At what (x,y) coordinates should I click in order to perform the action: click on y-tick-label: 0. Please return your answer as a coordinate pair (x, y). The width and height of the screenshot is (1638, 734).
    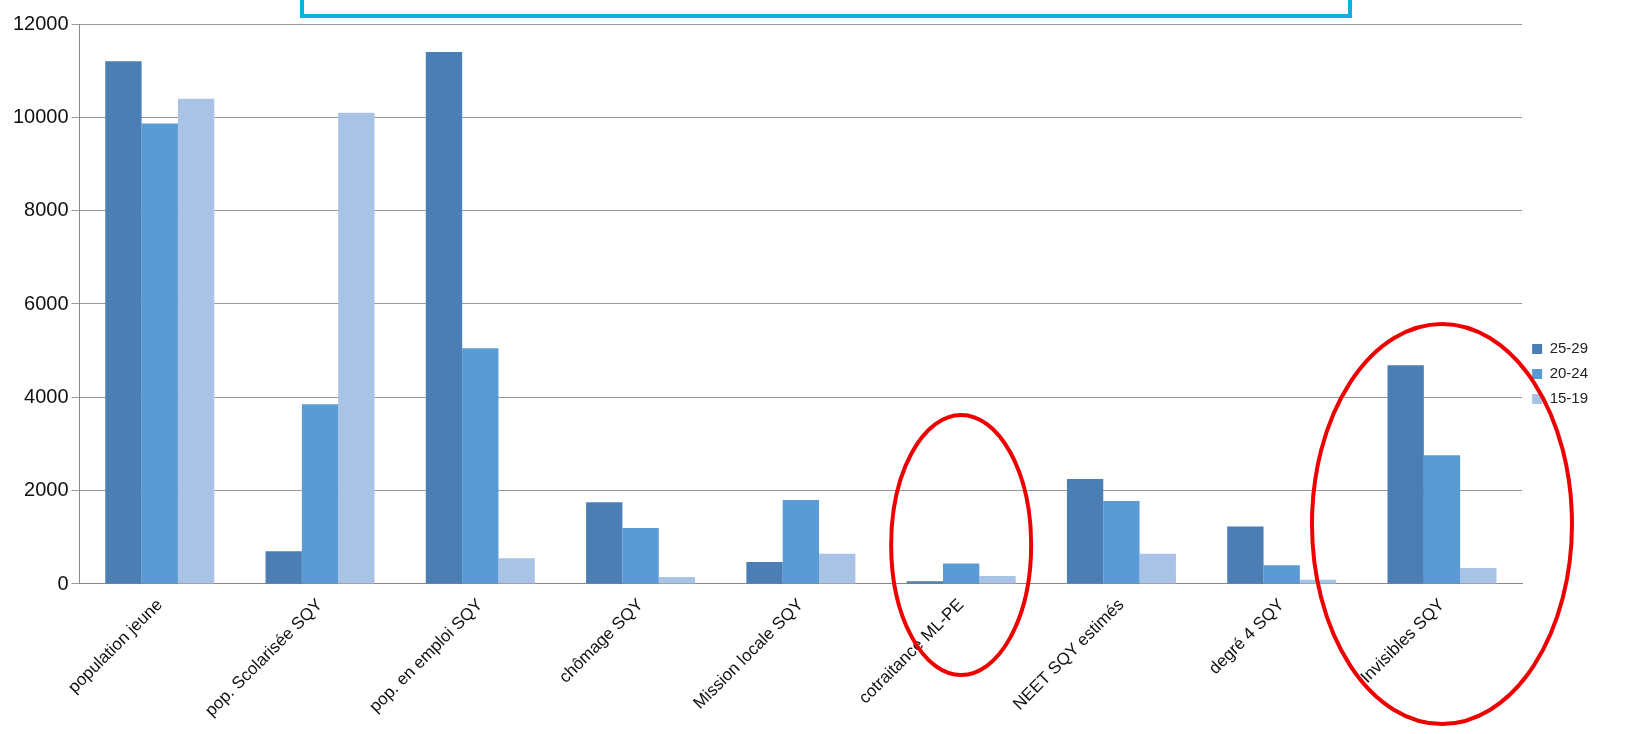
    Looking at the image, I should click on (63, 582).